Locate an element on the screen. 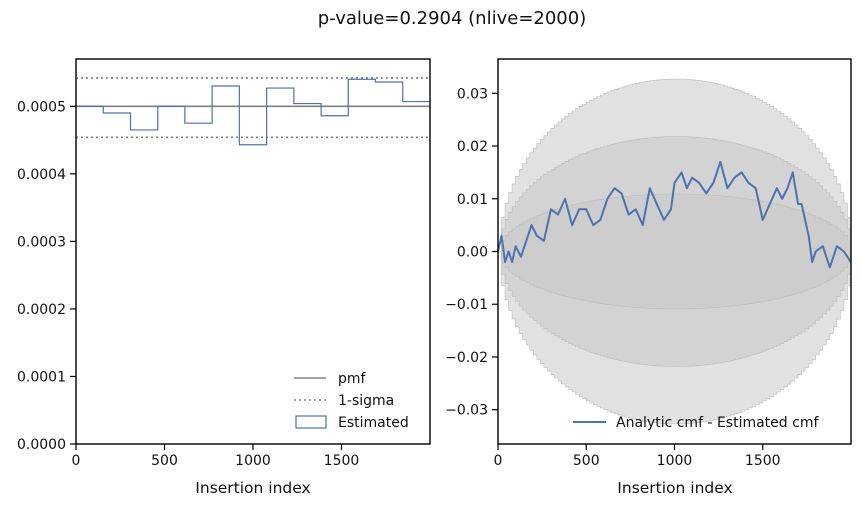  legend-estimated-swatch is located at coordinates (311, 422).